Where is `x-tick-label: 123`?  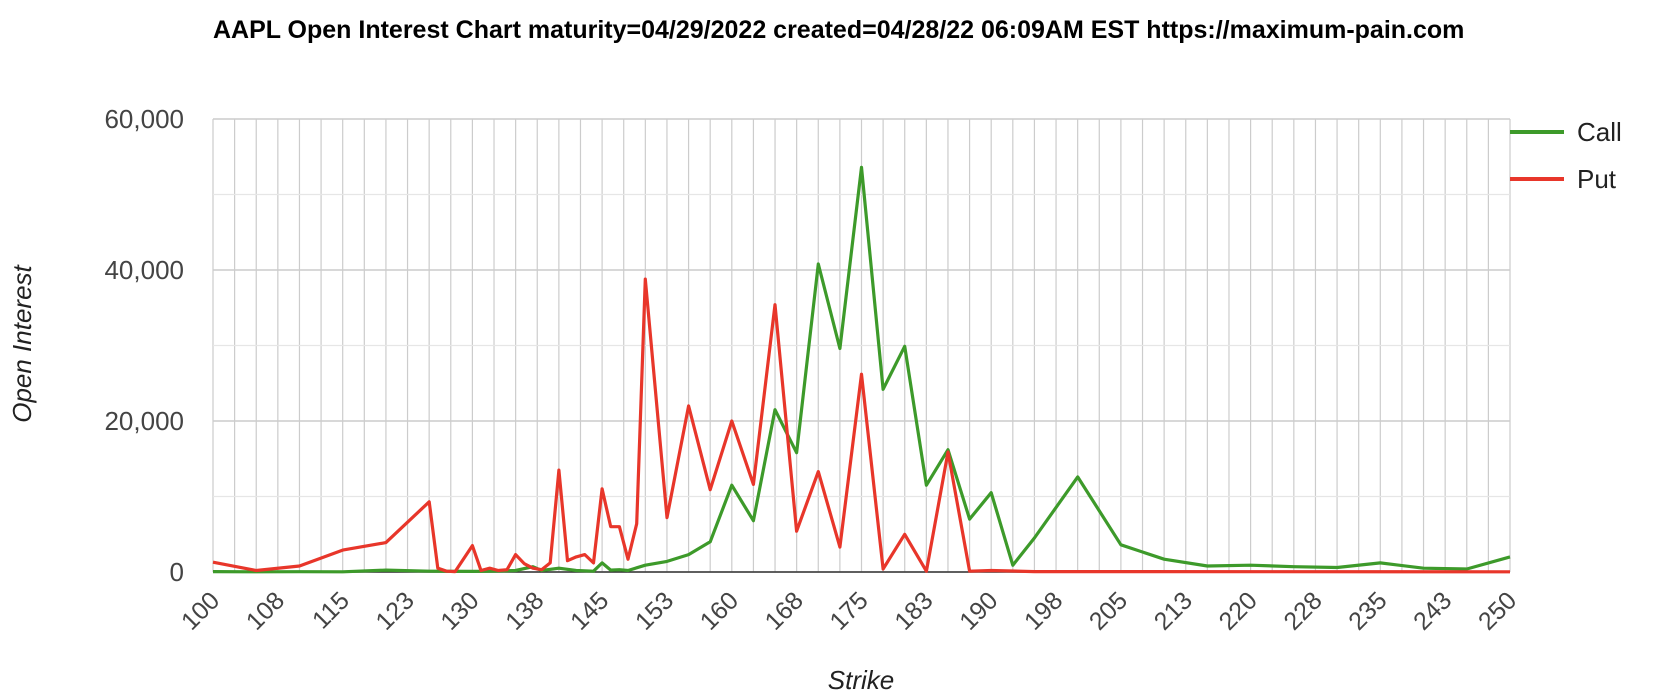
x-tick-label: 123 is located at coordinates (394, 610).